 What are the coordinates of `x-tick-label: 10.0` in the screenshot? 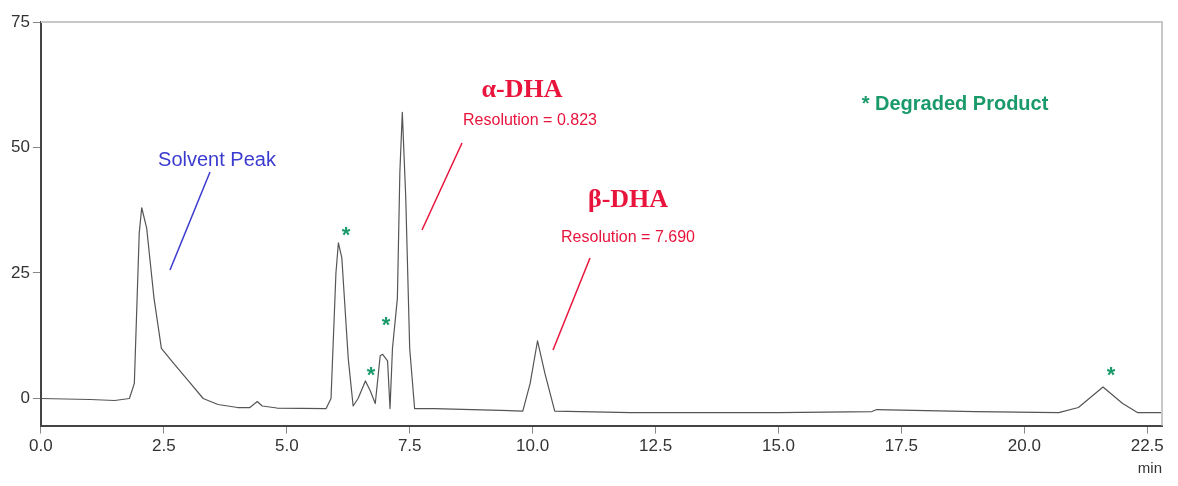 It's located at (533, 446).